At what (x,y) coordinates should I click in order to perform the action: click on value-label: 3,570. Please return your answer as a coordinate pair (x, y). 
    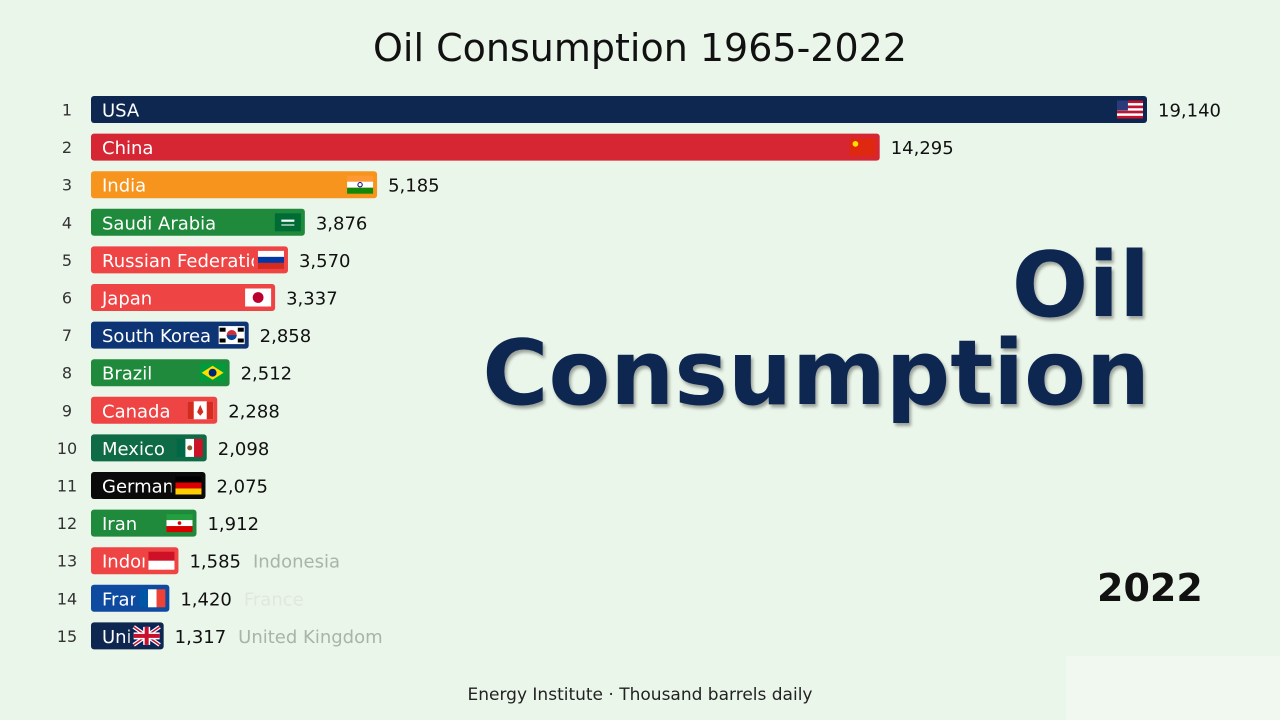
    Looking at the image, I should click on (325, 261).